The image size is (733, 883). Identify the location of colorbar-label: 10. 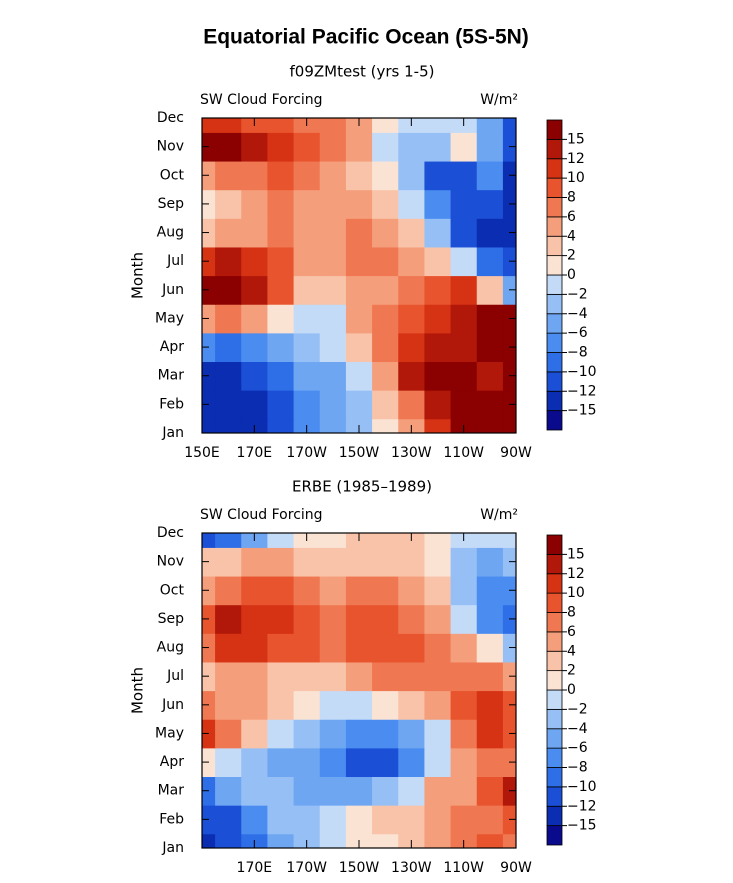
(576, 178).